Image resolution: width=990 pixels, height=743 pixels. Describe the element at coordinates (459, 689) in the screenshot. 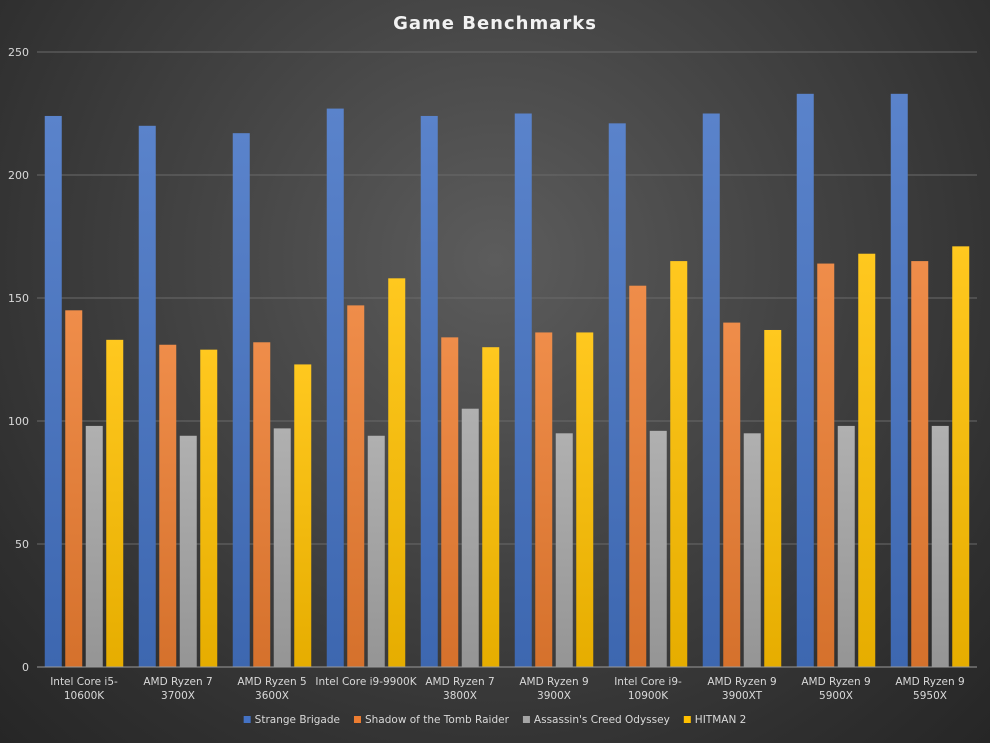

I see `x-tick-label-amd-ryzen-7-3800x: AMD Ryzen 7 3800X` at that location.